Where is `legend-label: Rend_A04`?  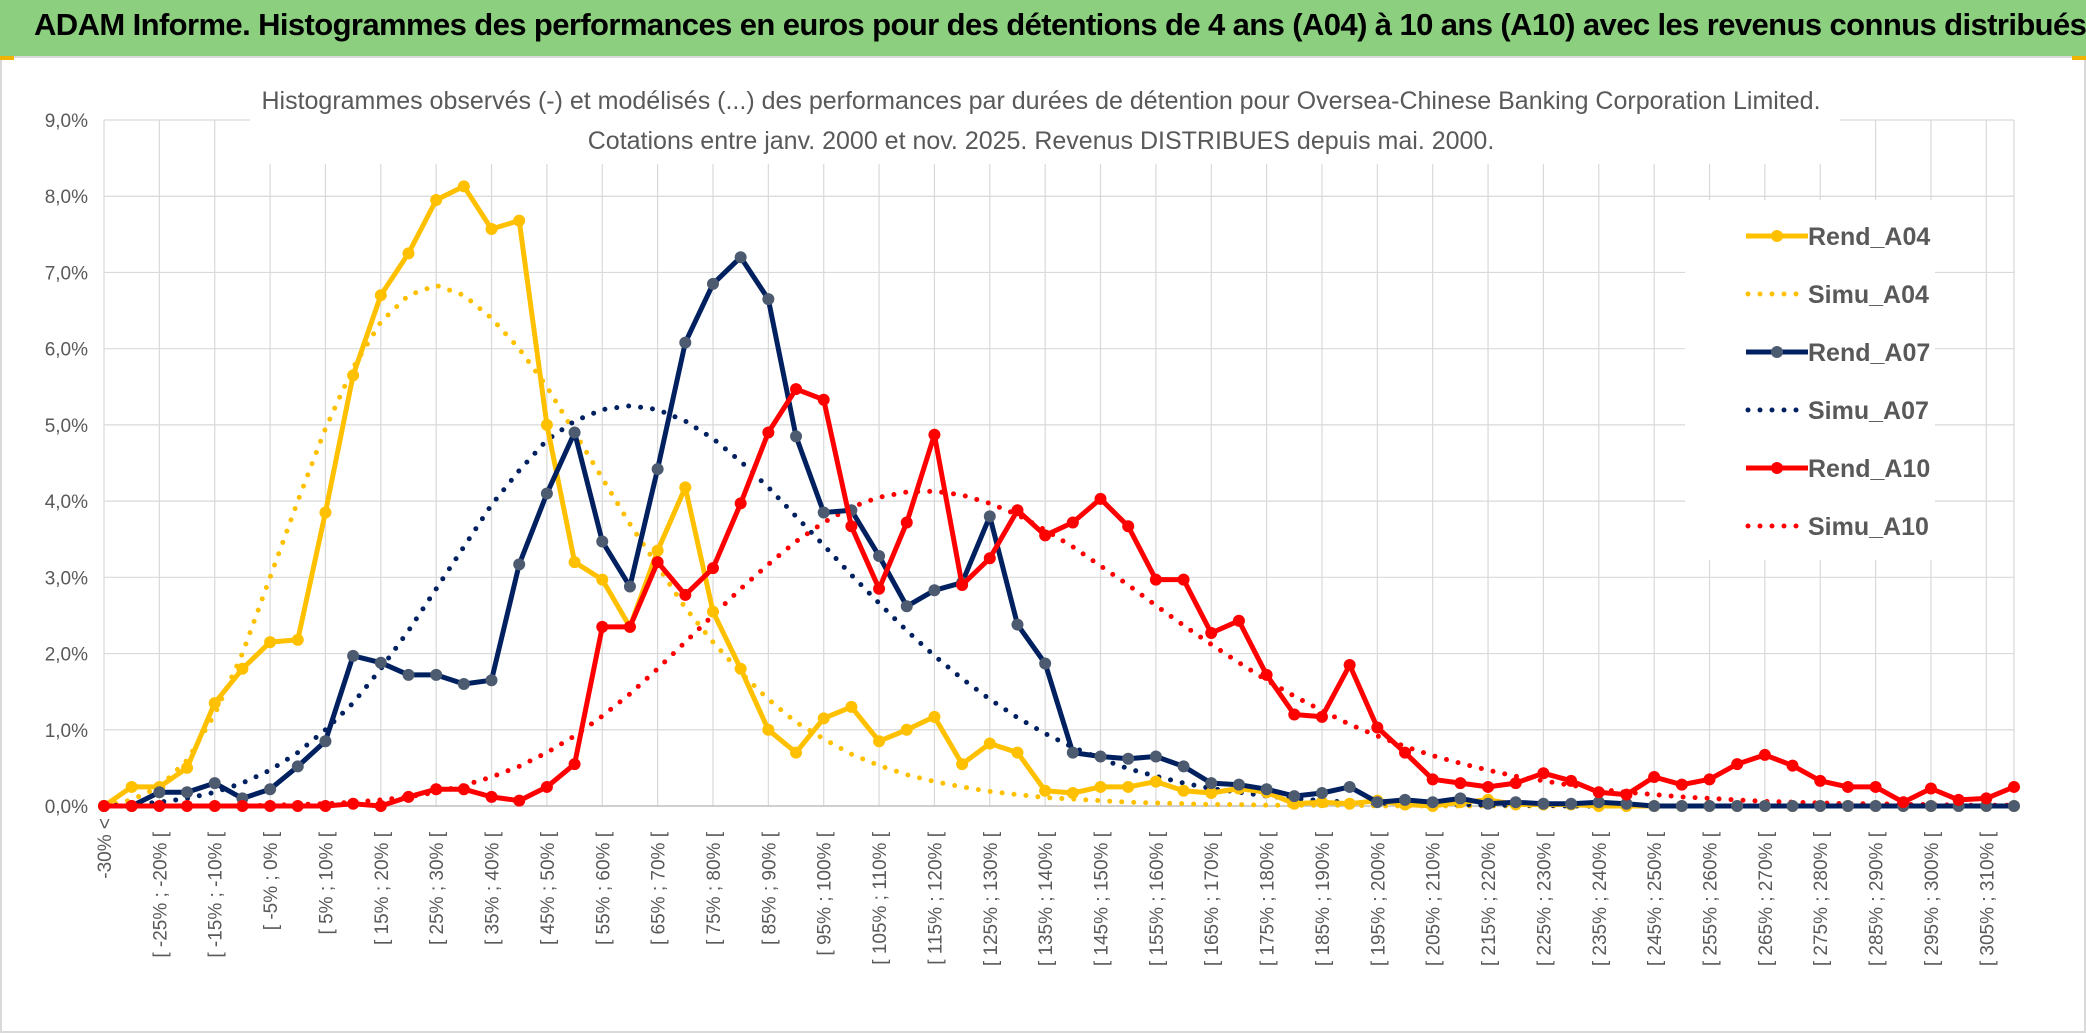
legend-label: Rend_A04 is located at coordinates (1869, 237).